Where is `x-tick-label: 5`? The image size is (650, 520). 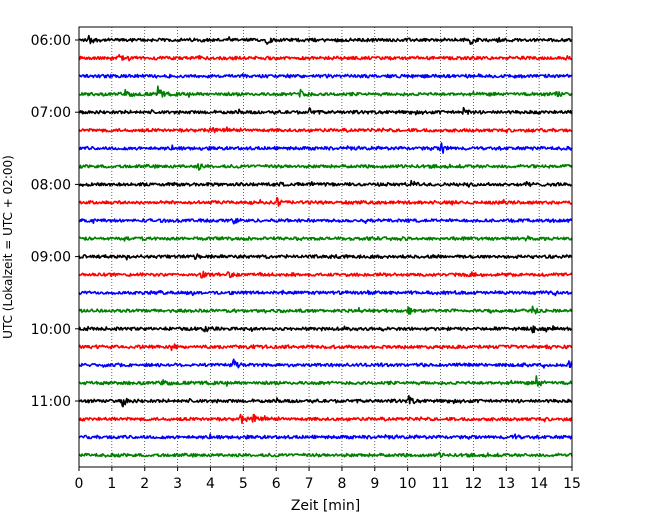 x-tick-label: 5 is located at coordinates (243, 484).